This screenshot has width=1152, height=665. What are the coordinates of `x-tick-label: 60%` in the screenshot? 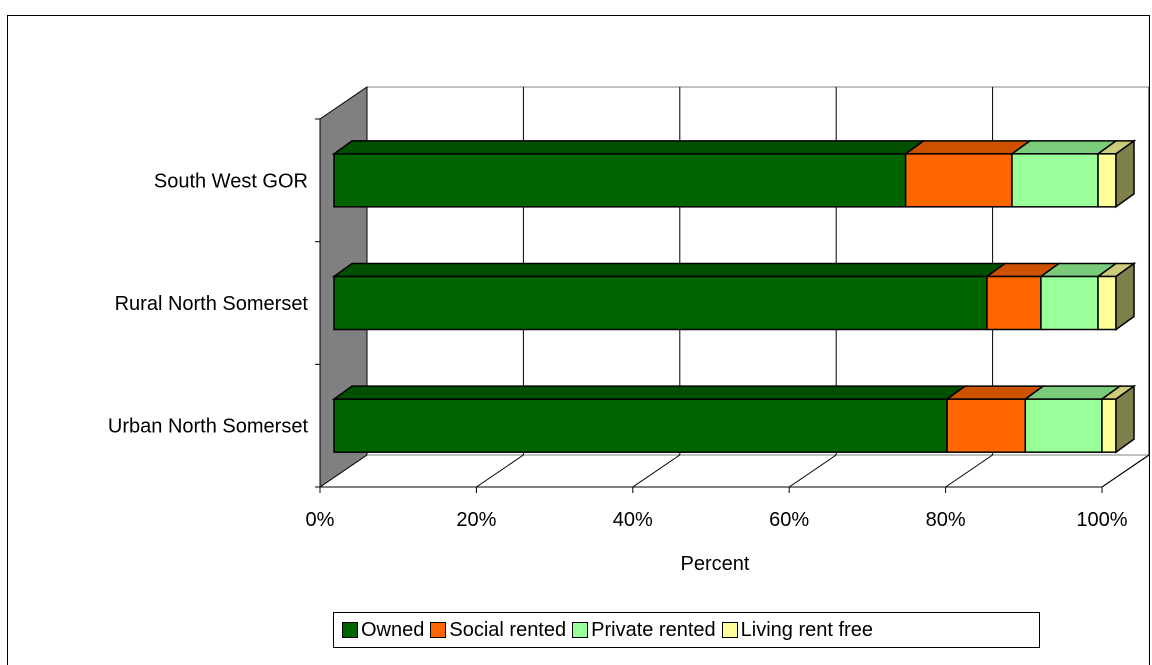 It's located at (789, 520).